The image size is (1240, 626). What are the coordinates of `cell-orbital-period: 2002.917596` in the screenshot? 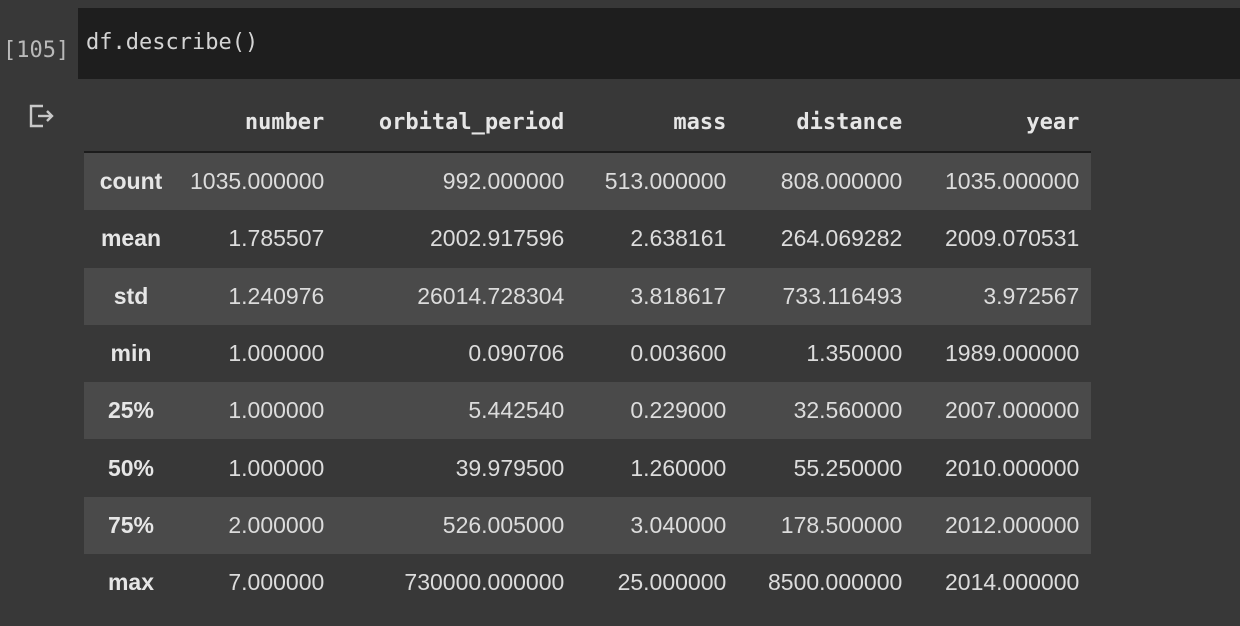 It's located at (497, 238).